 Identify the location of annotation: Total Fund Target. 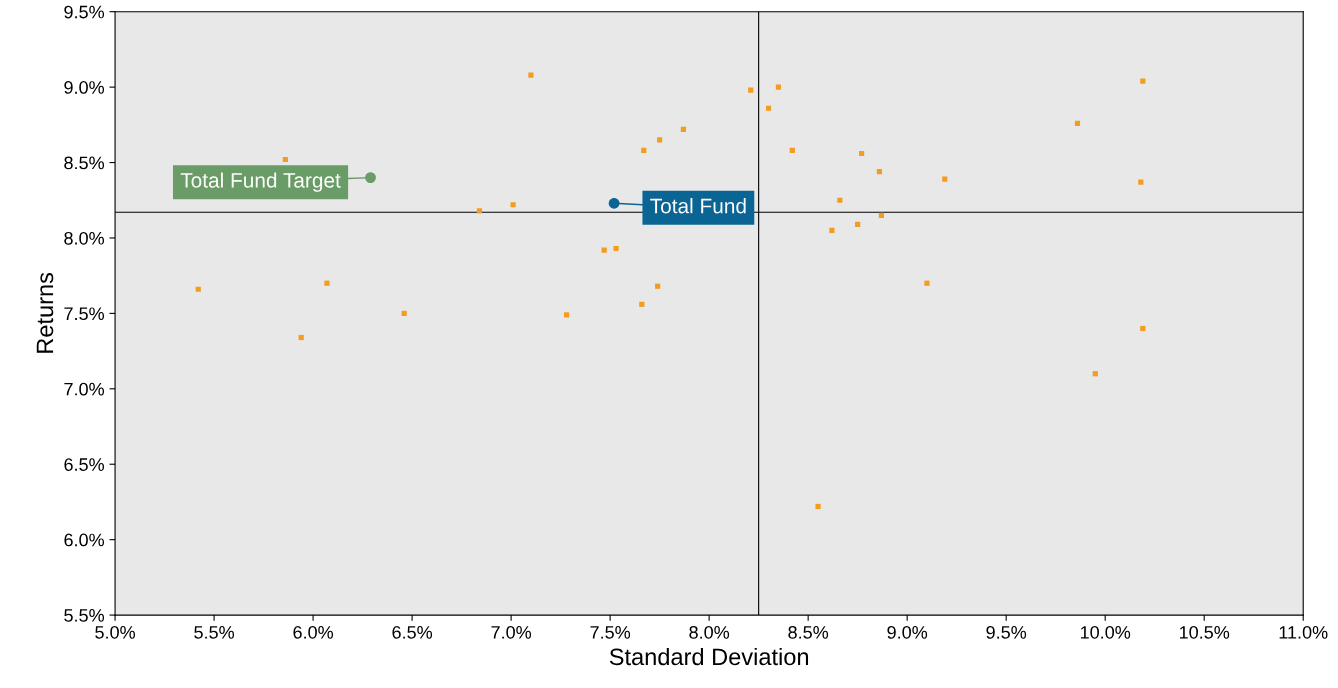
(260, 182).